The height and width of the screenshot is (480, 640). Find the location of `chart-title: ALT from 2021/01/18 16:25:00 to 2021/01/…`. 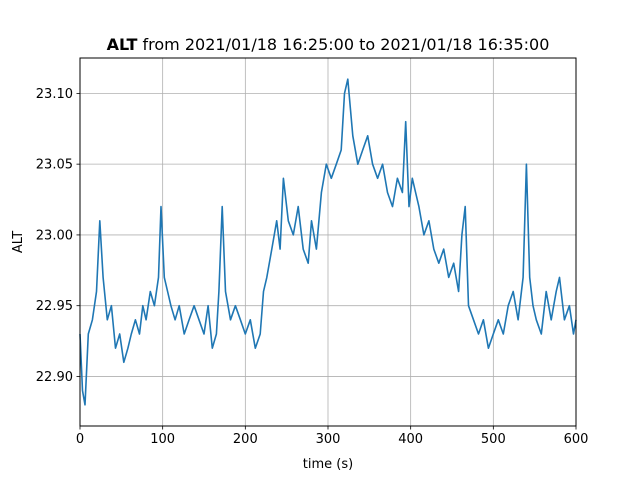

chart-title: ALT from 2021/01/18 16:25:00 to 2021/01/… is located at coordinates (328, 44).